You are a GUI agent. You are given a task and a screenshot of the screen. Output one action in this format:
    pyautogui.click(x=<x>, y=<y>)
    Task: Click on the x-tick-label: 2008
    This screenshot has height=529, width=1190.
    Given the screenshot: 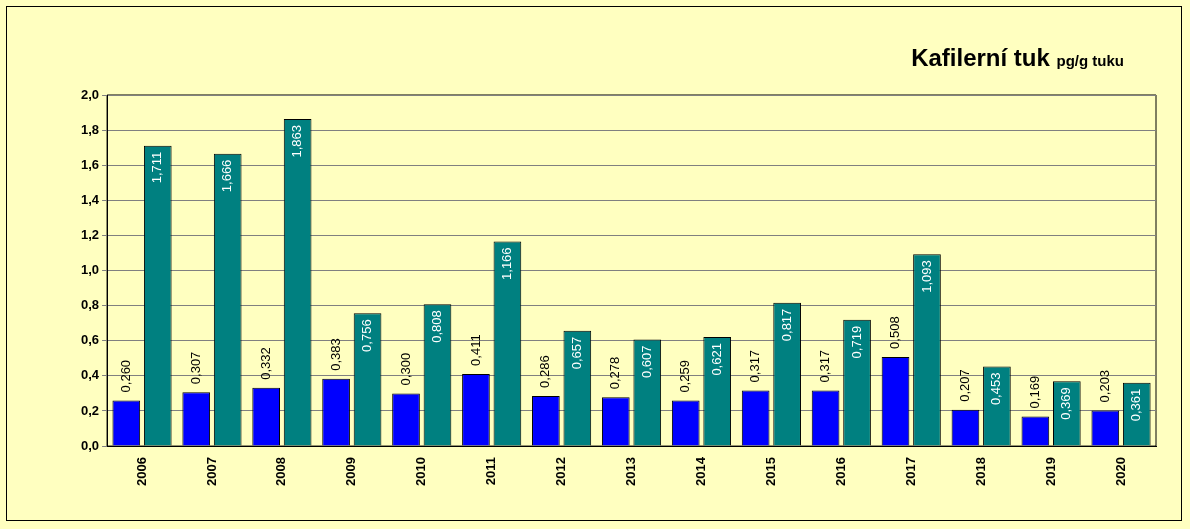 What is the action you would take?
    pyautogui.click(x=281, y=471)
    